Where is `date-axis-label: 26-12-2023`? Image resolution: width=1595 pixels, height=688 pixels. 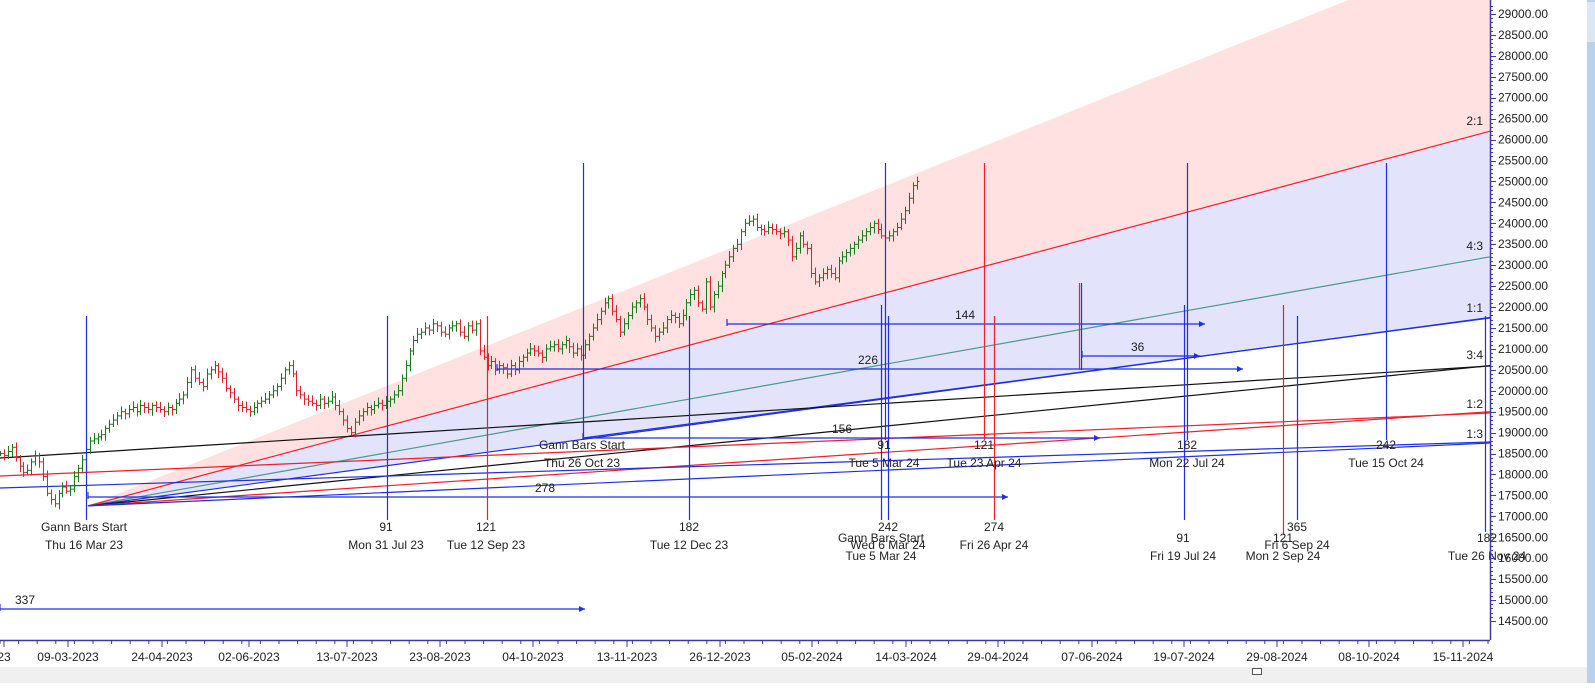 date-axis-label: 26-12-2023 is located at coordinates (720, 657).